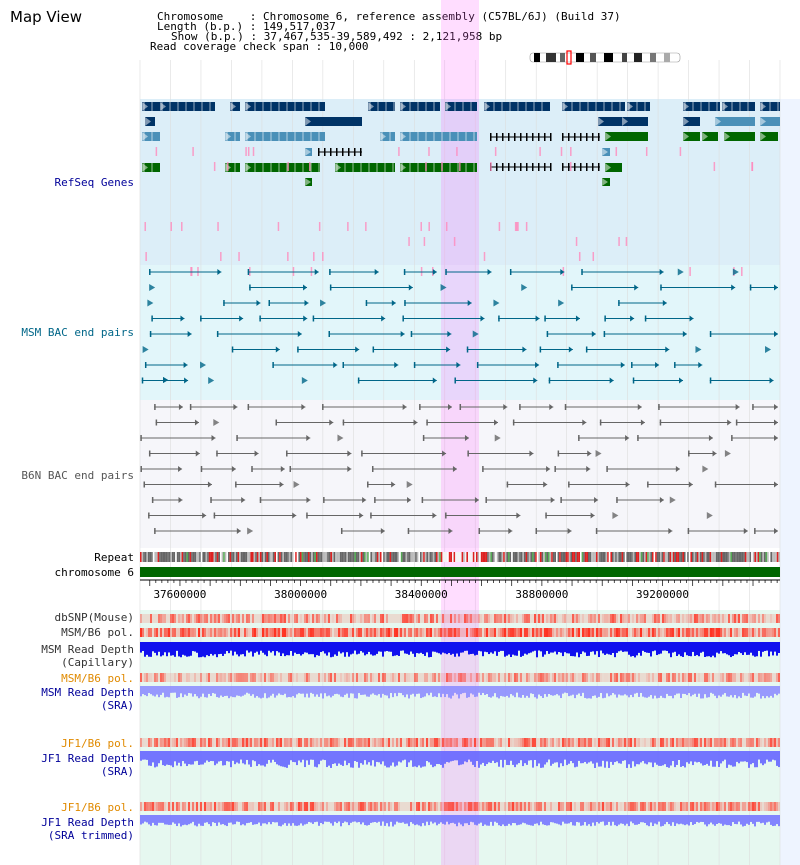 Image resolution: width=800 pixels, height=865 pixels. What do you see at coordinates (216, 422) in the screenshot?
I see `b6n-bac-single-end` at bounding box center [216, 422].